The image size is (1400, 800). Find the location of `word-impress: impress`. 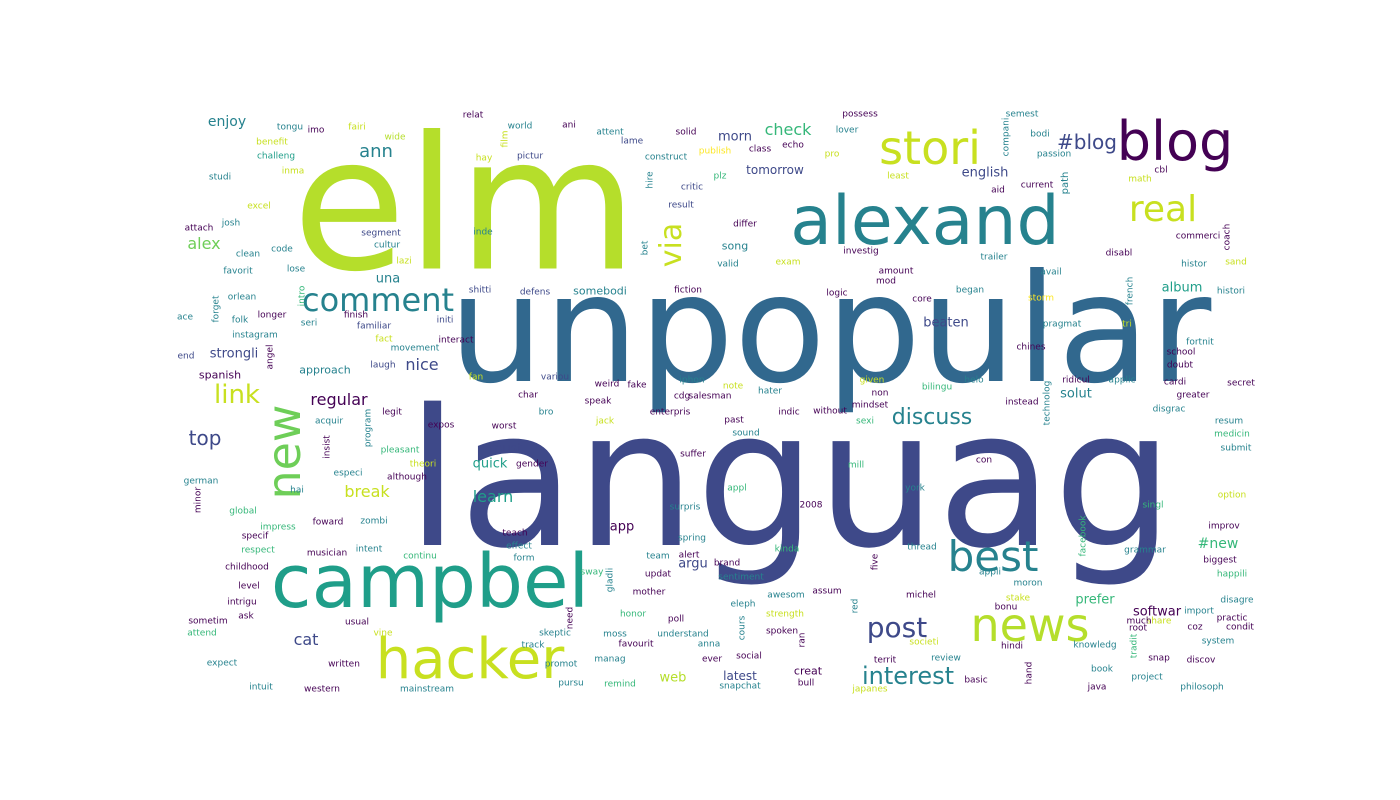

word-impress: impress is located at coordinates (278, 527).